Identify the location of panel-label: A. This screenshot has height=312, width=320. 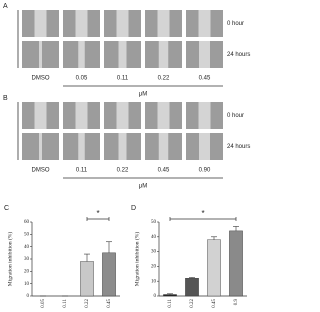
(5, 6).